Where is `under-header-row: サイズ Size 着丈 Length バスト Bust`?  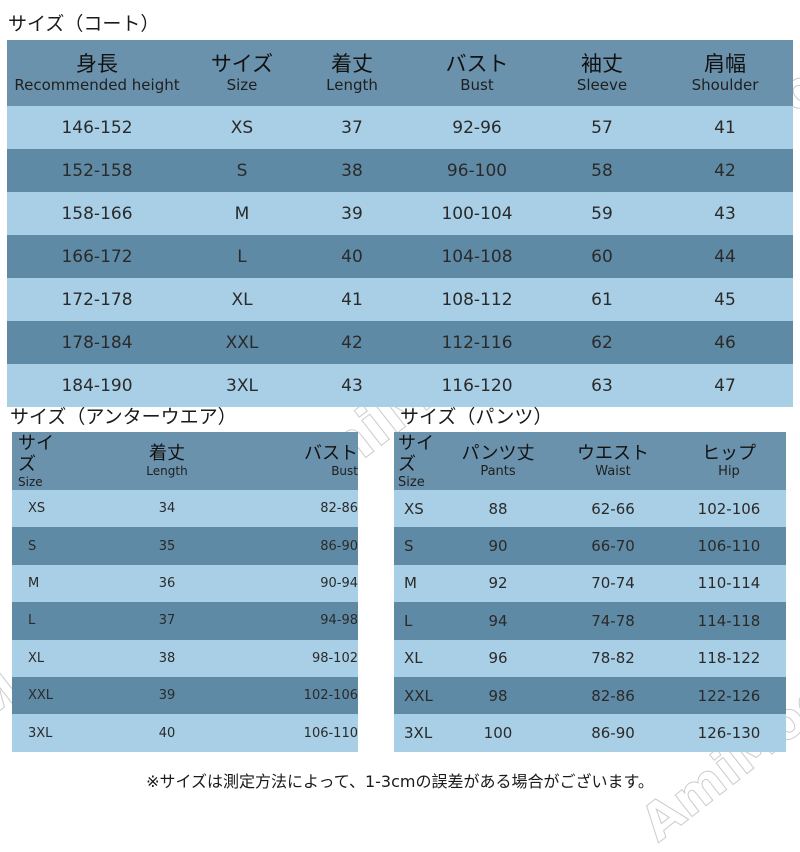
under-header-row: サイズ Size 着丈 Length バスト Bust is located at coordinates (185, 461).